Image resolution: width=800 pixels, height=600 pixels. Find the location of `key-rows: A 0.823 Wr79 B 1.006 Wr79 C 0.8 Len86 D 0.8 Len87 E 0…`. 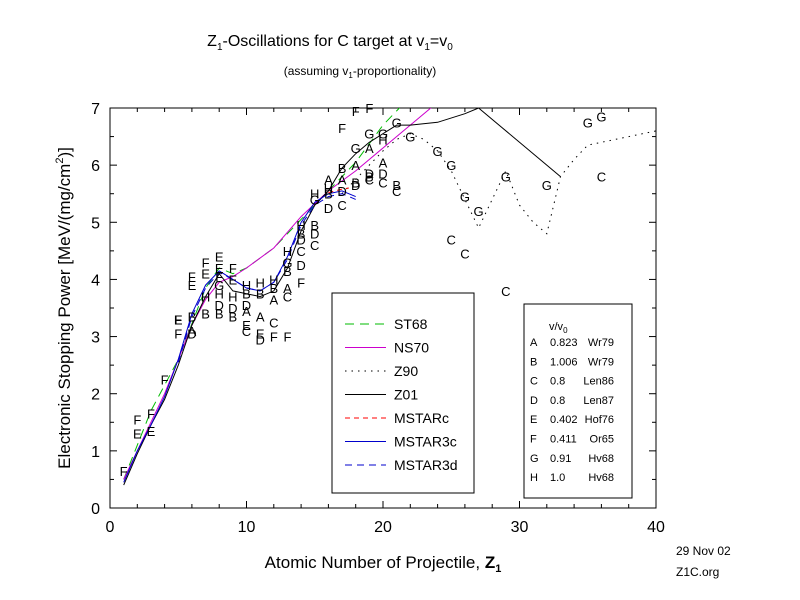

key-rows: A 0.823 Wr79 B 1.006 Wr79 C 0.8 Len86 D 0.8 Len87 E 0… is located at coordinates (572, 410).